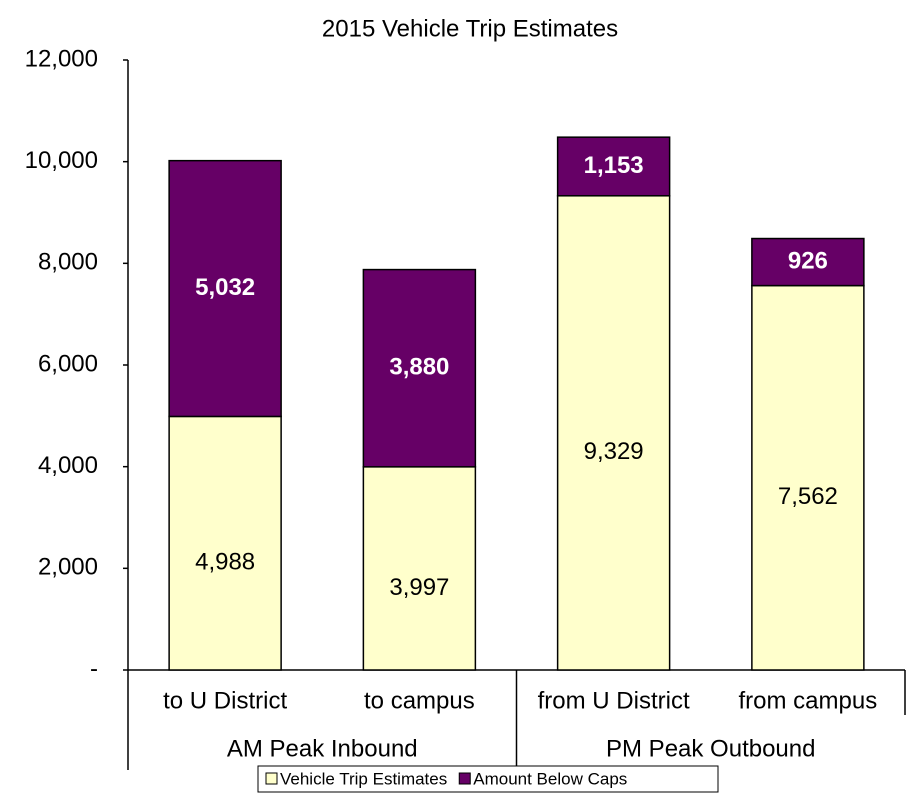 Image resolution: width=907 pixels, height=793 pixels. Describe the element at coordinates (94, 668) in the screenshot. I see `y-tick-label: -` at that location.